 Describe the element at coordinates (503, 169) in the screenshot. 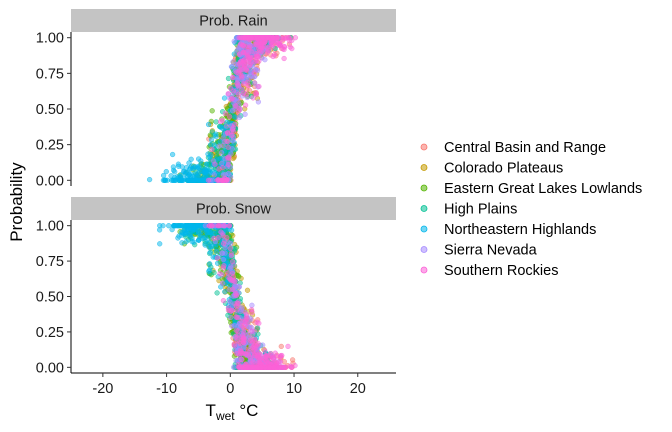

I see `legend-label: Colorado Plateaus` at that location.